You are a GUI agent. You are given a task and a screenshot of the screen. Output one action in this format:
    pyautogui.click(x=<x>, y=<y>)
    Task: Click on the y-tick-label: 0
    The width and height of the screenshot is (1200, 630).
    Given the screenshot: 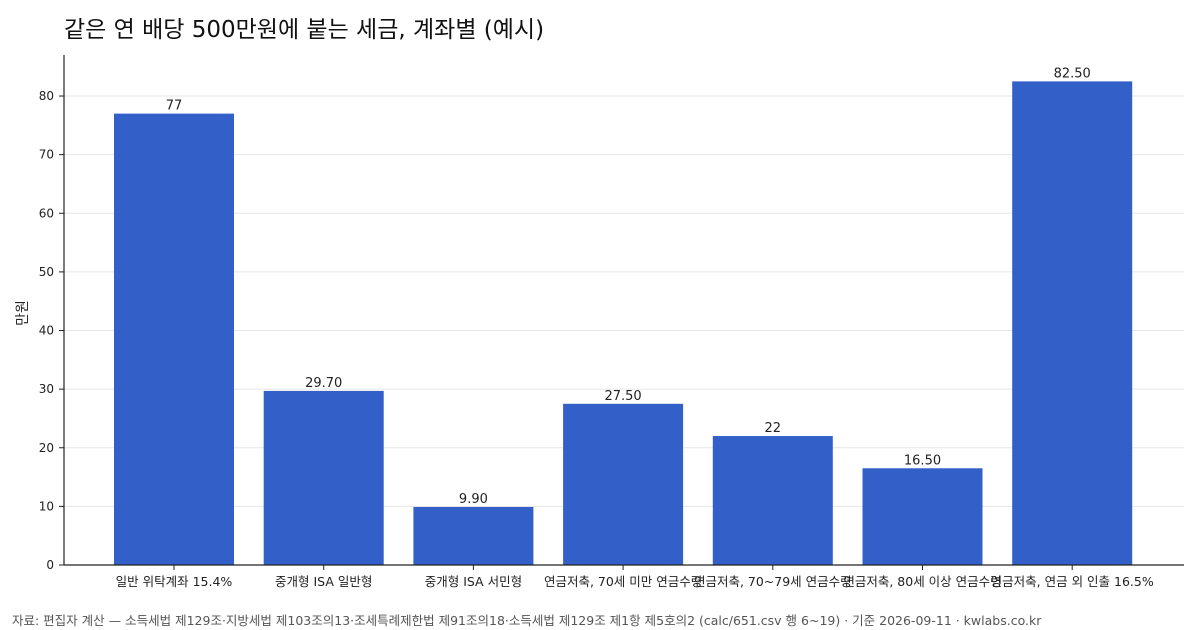 What is the action you would take?
    pyautogui.click(x=50, y=565)
    